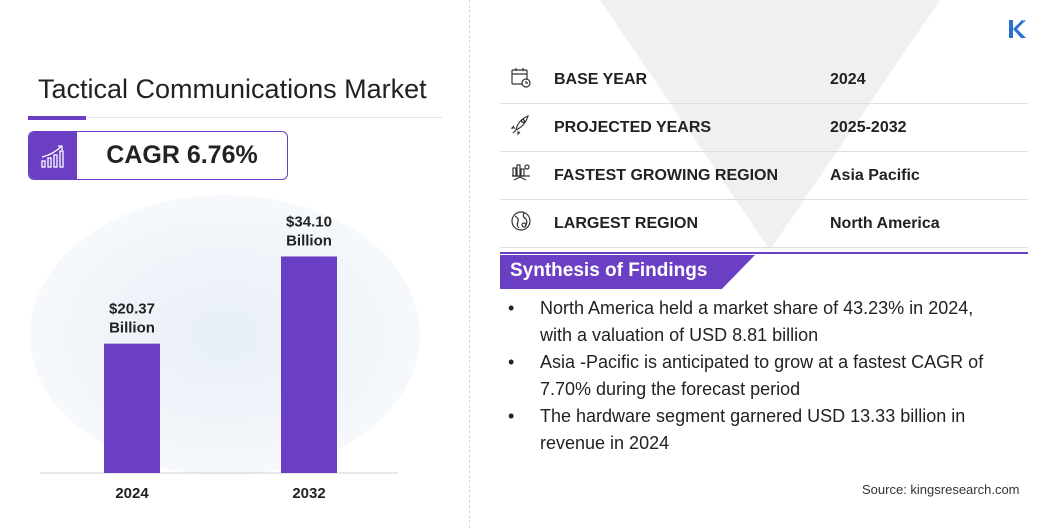 The image size is (1056, 528). What do you see at coordinates (469, 264) in the screenshot?
I see `divider` at bounding box center [469, 264].